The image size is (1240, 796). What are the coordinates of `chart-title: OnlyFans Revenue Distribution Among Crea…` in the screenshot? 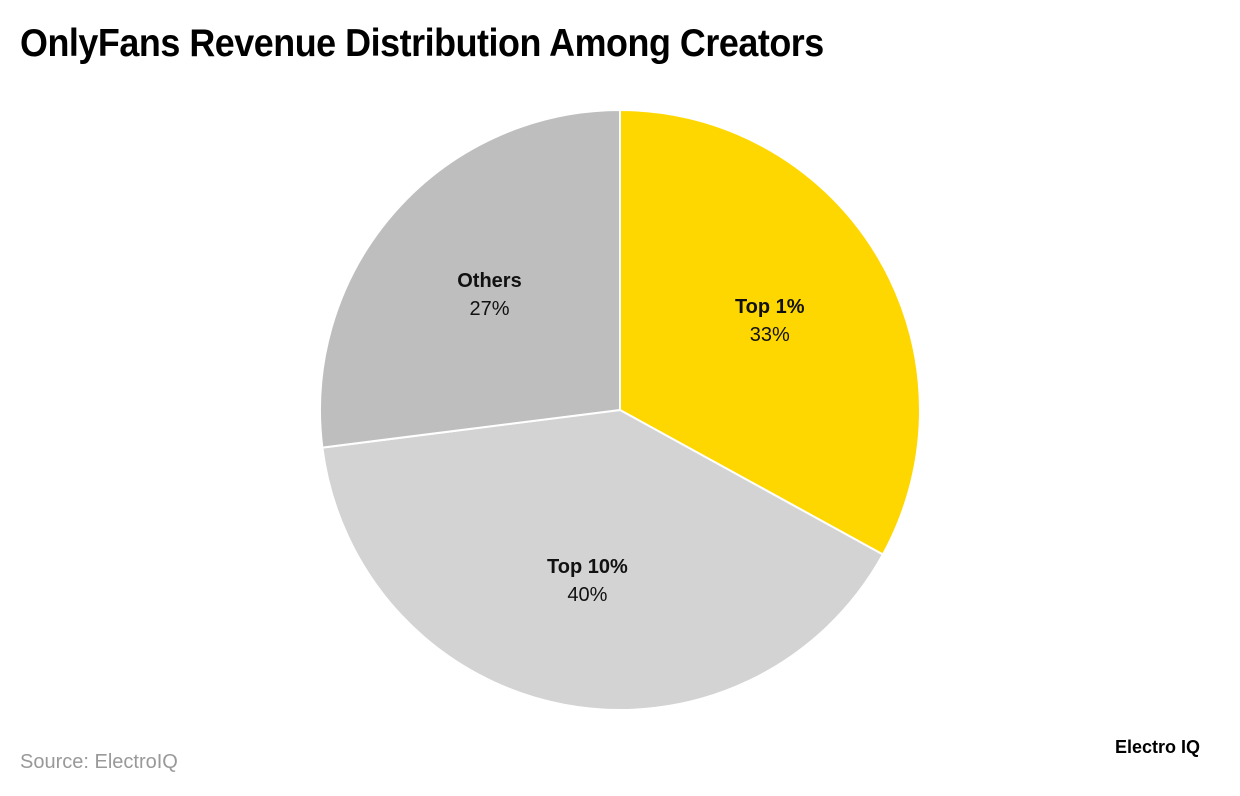 It's located at (422, 43).